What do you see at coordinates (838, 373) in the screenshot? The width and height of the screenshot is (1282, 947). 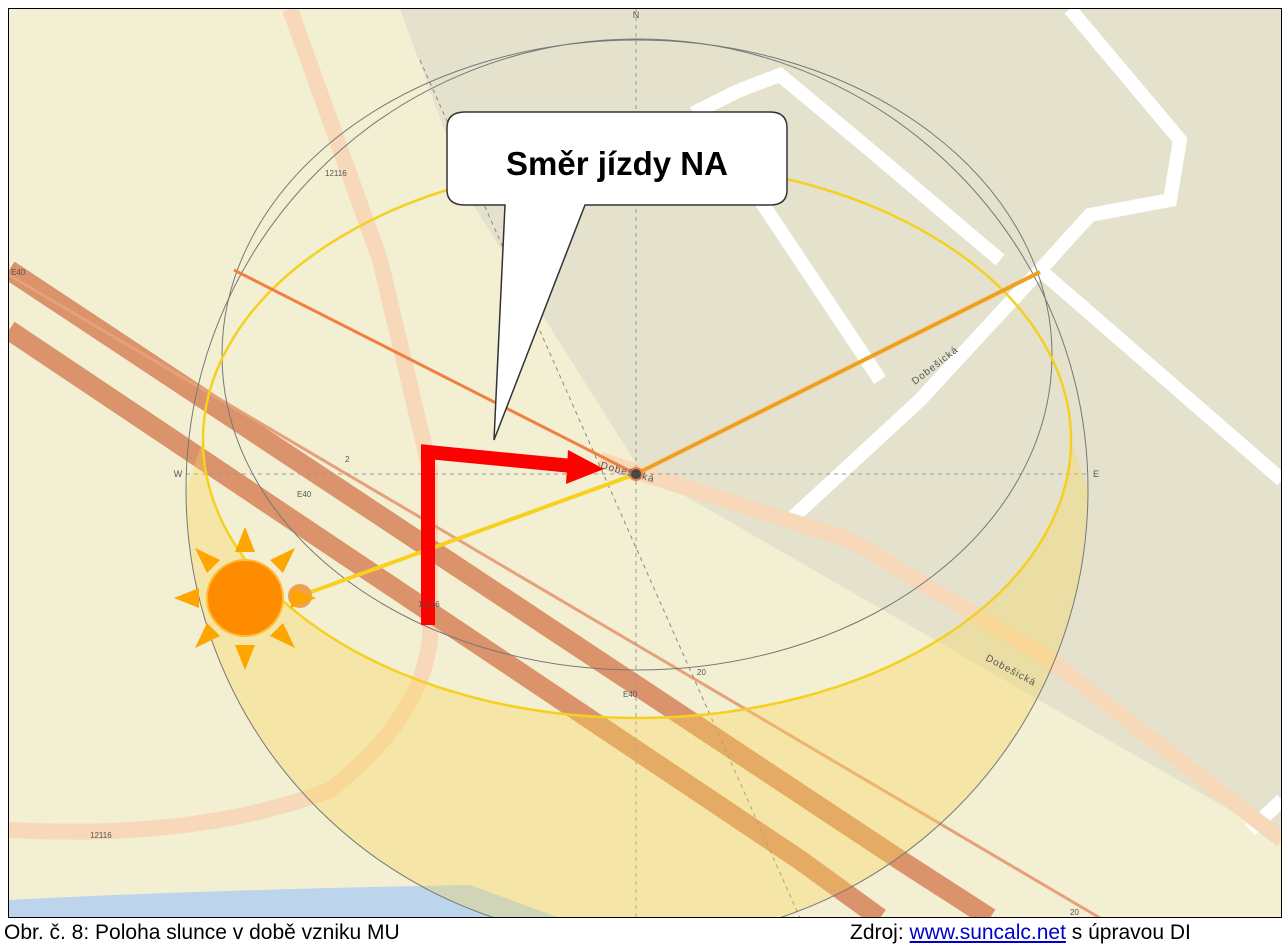 I see `sunrise-line` at bounding box center [838, 373].